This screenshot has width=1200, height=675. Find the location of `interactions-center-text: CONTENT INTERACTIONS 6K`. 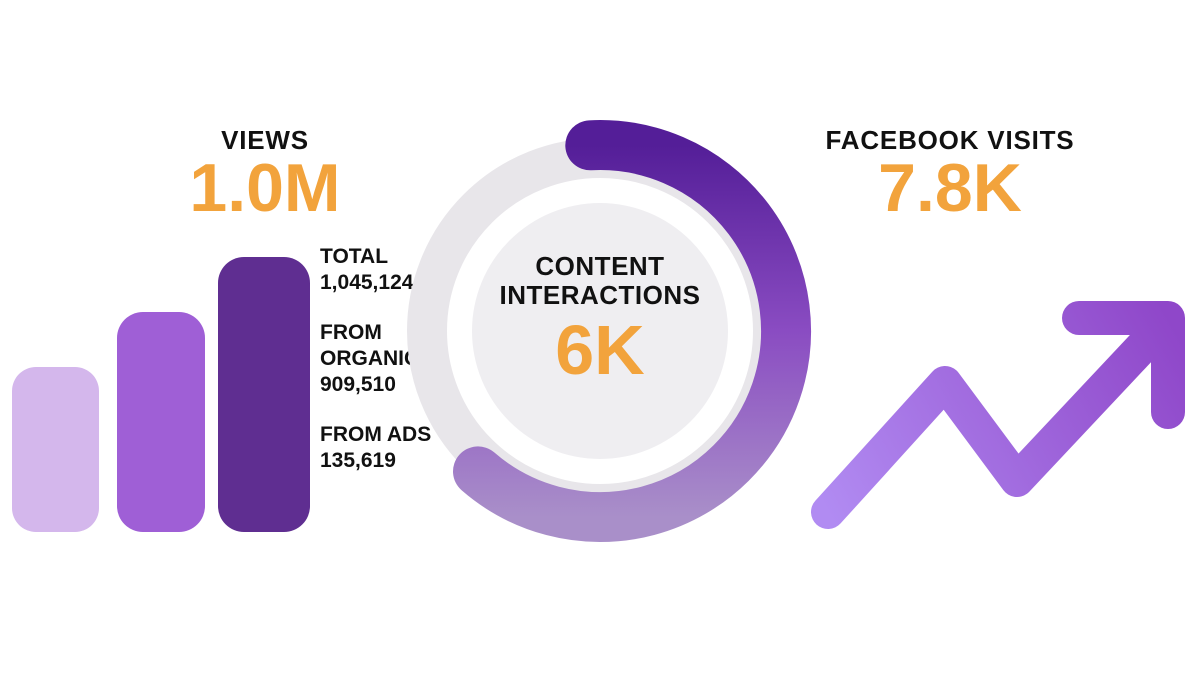

interactions-center-text: CONTENT INTERACTIONS 6K is located at coordinates (600, 320).